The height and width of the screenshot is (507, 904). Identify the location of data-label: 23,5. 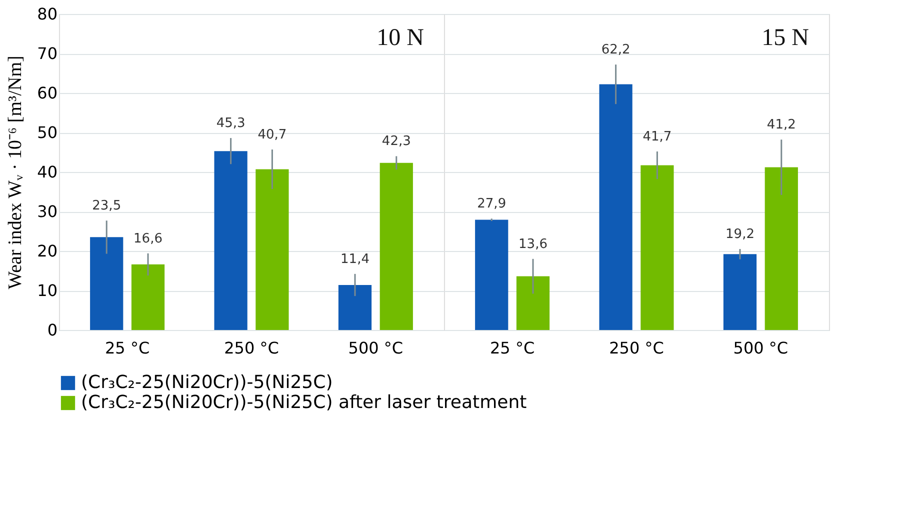
(107, 206).